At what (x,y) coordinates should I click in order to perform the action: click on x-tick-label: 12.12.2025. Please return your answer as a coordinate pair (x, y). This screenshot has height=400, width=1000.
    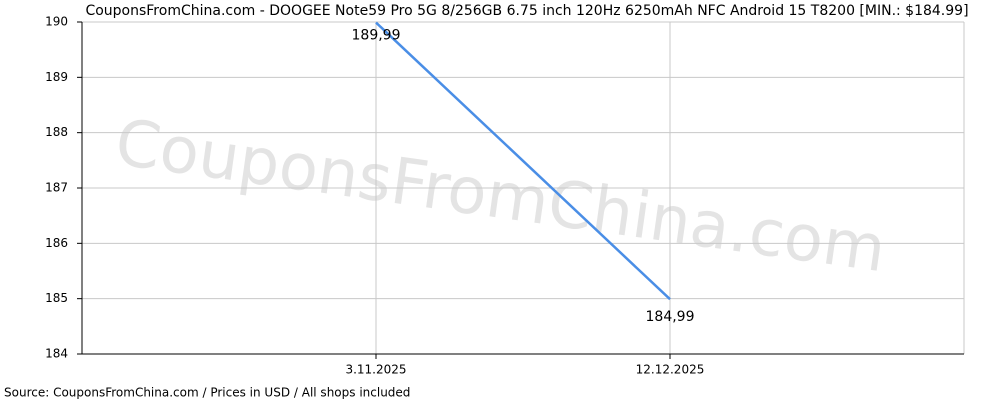
    Looking at the image, I should click on (670, 370).